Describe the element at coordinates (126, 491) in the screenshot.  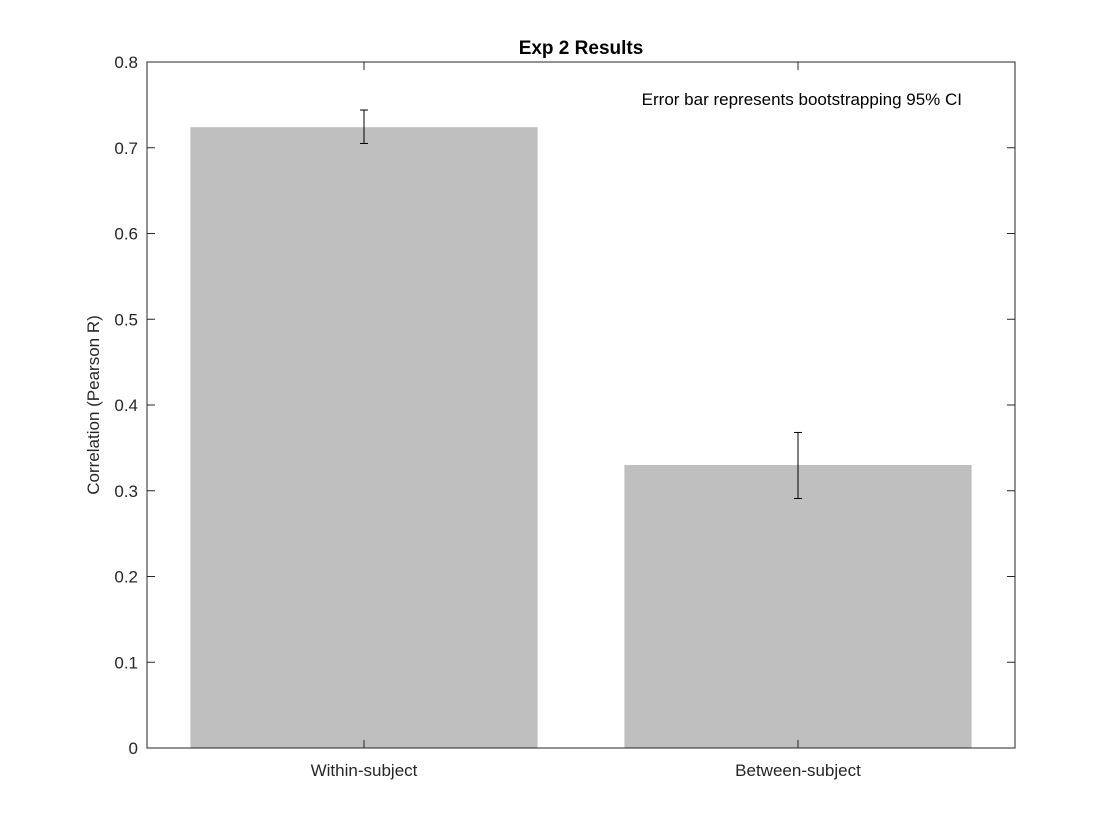
I see `y-tick-label: 0.3` at that location.